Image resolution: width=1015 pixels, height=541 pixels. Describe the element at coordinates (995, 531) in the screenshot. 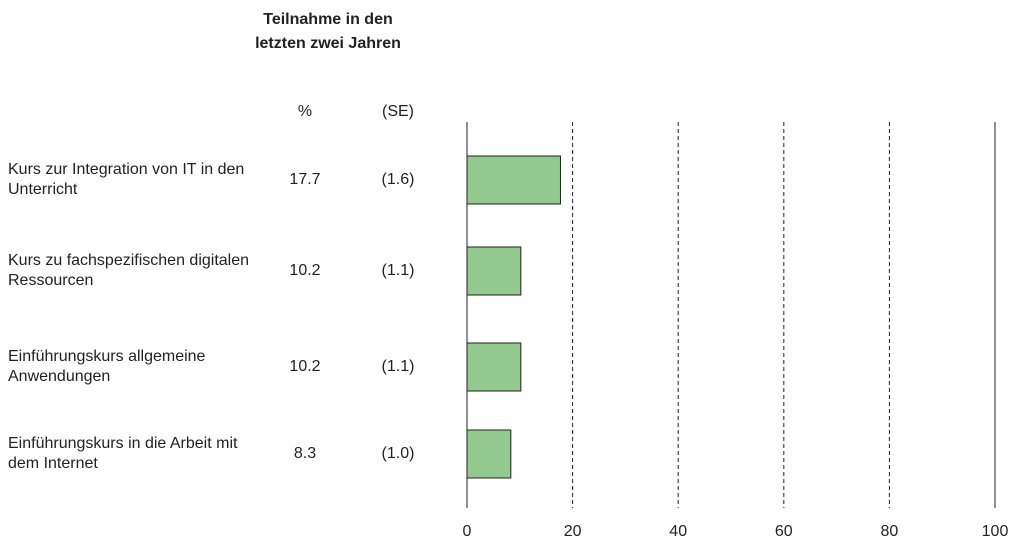

I see `x-tick-label: 100` at that location.